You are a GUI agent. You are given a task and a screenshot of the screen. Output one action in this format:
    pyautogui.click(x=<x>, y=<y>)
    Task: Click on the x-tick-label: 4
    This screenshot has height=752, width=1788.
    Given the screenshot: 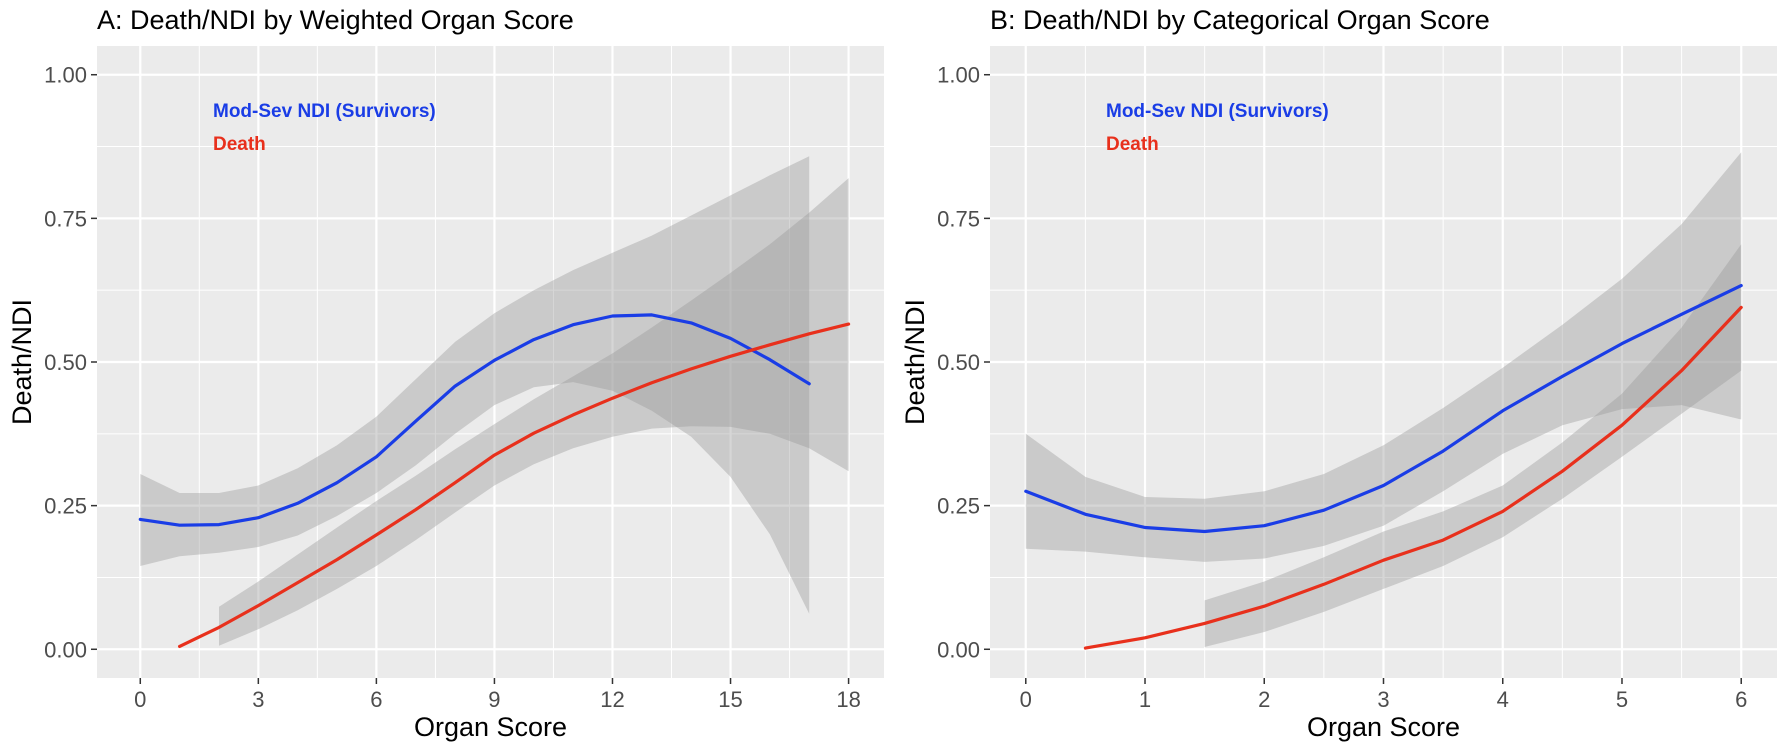 What is the action you would take?
    pyautogui.click(x=1503, y=699)
    